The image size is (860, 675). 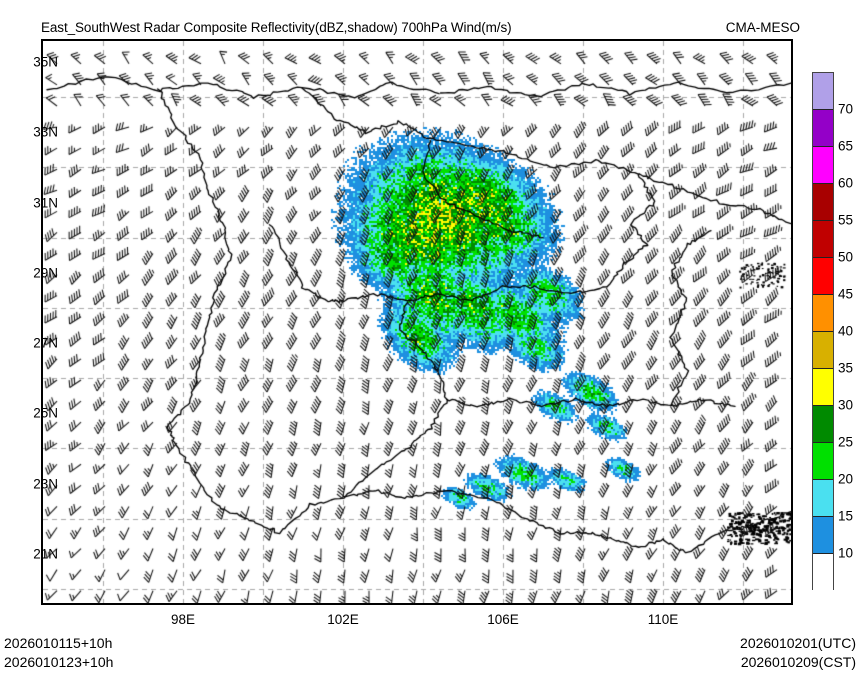 I want to click on x-tick-102E: 102E, so click(x=343, y=619).